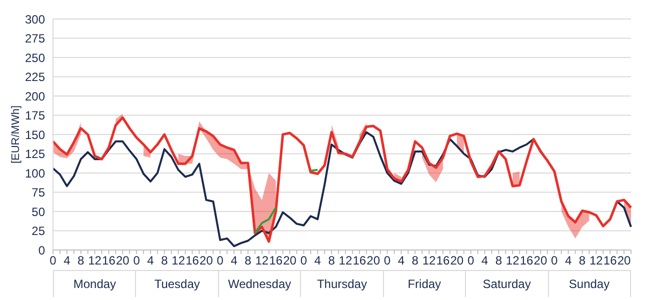  I want to click on text: Thursday, so click(341, 284).